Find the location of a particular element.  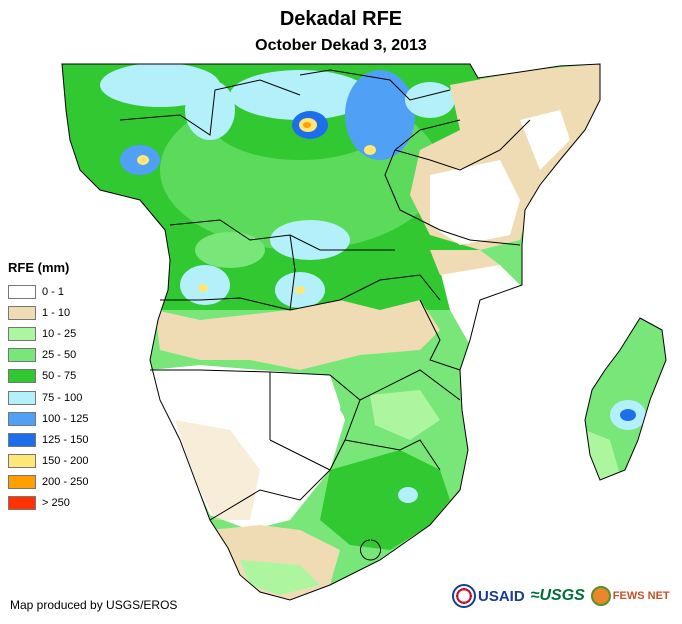

legend-item: 75 - 100 is located at coordinates (48, 397).